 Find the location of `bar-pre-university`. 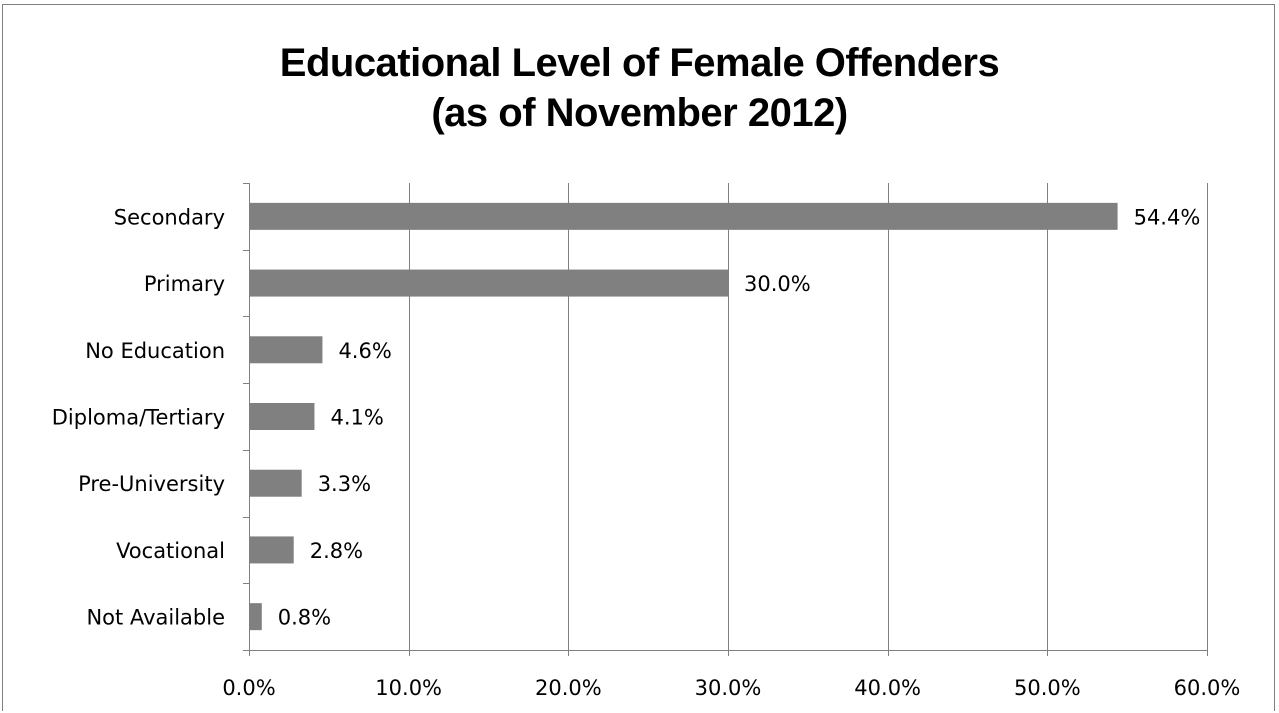

bar-pre-university is located at coordinates (276, 483).